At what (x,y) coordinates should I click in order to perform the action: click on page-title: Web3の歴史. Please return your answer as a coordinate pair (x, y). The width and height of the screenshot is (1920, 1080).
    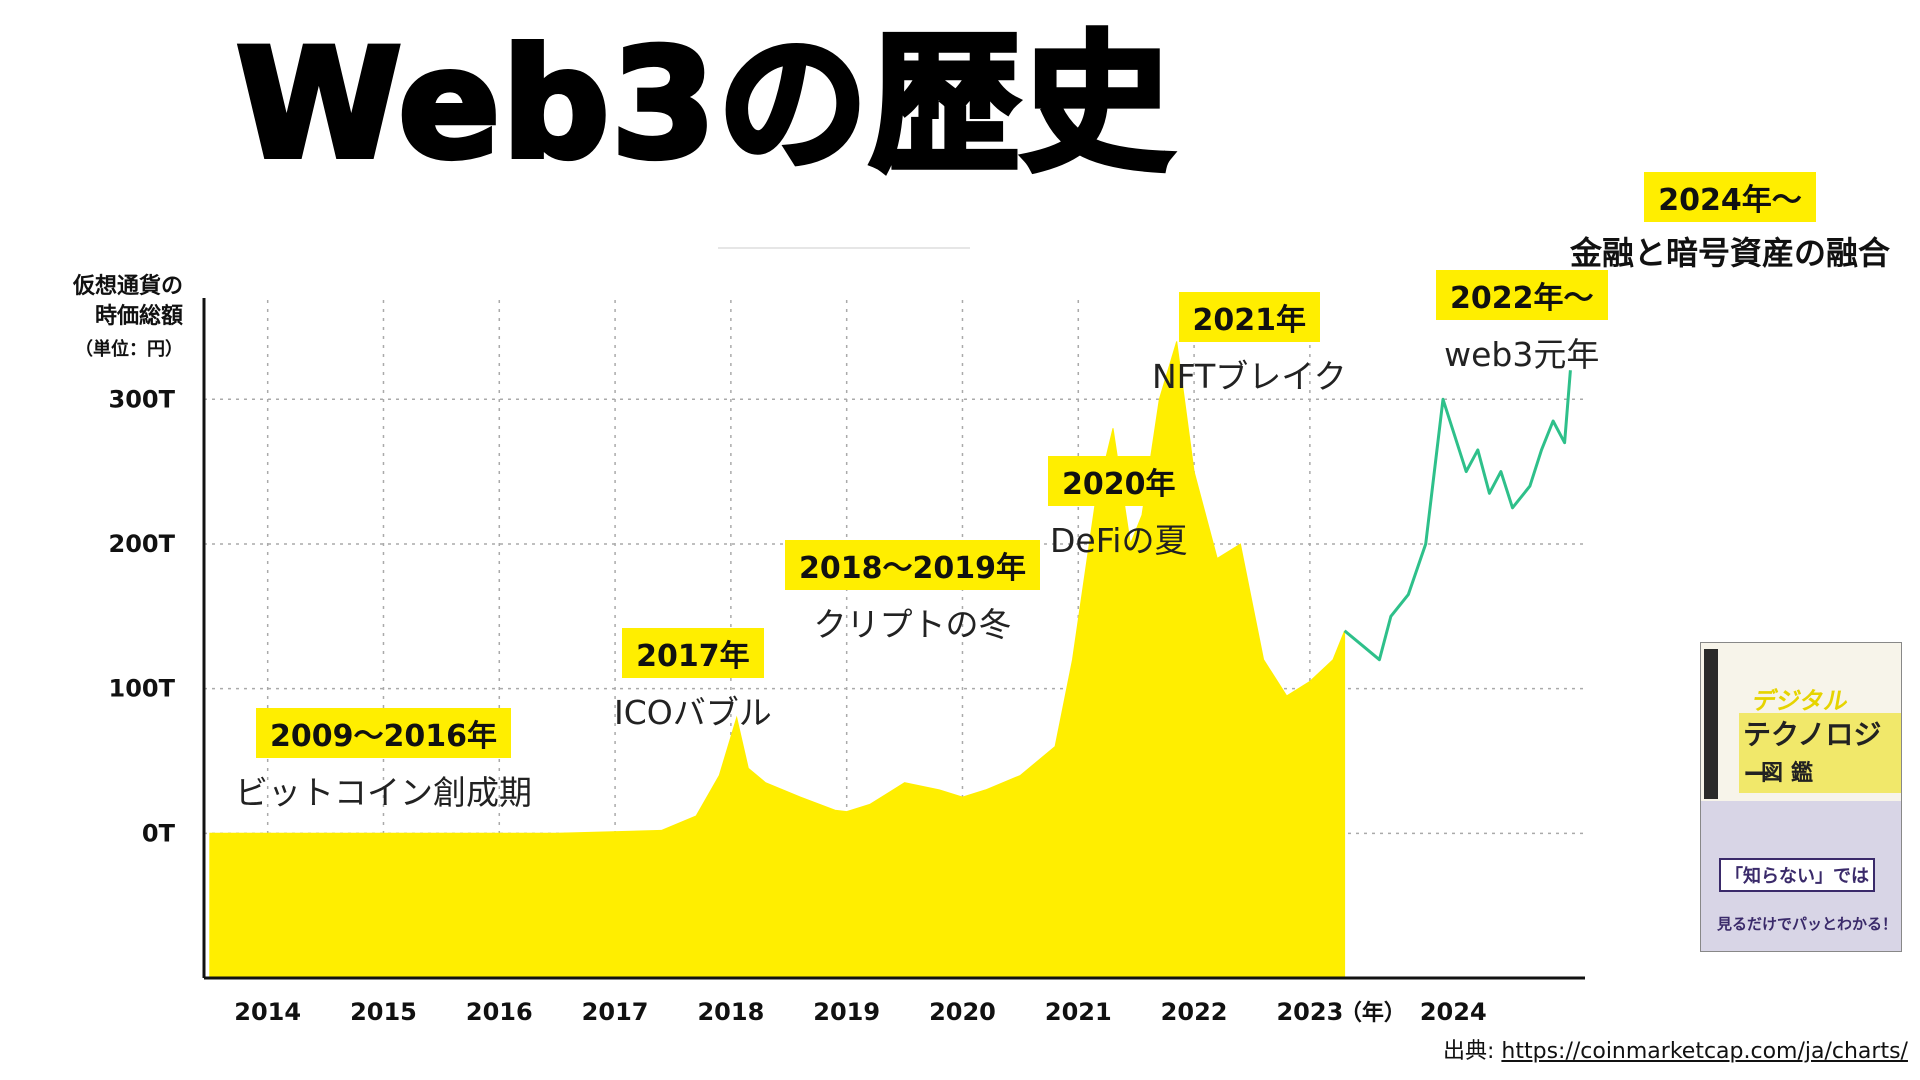
    Looking at the image, I should click on (704, 105).